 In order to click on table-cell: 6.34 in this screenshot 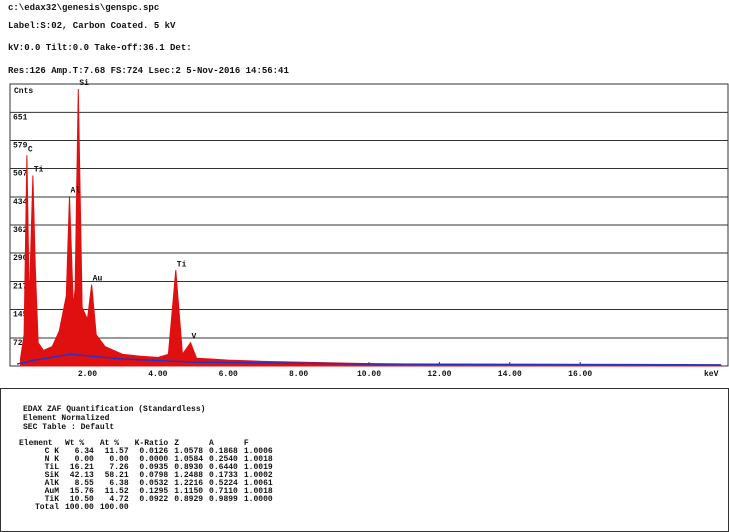, I will do `click(84, 451)`.